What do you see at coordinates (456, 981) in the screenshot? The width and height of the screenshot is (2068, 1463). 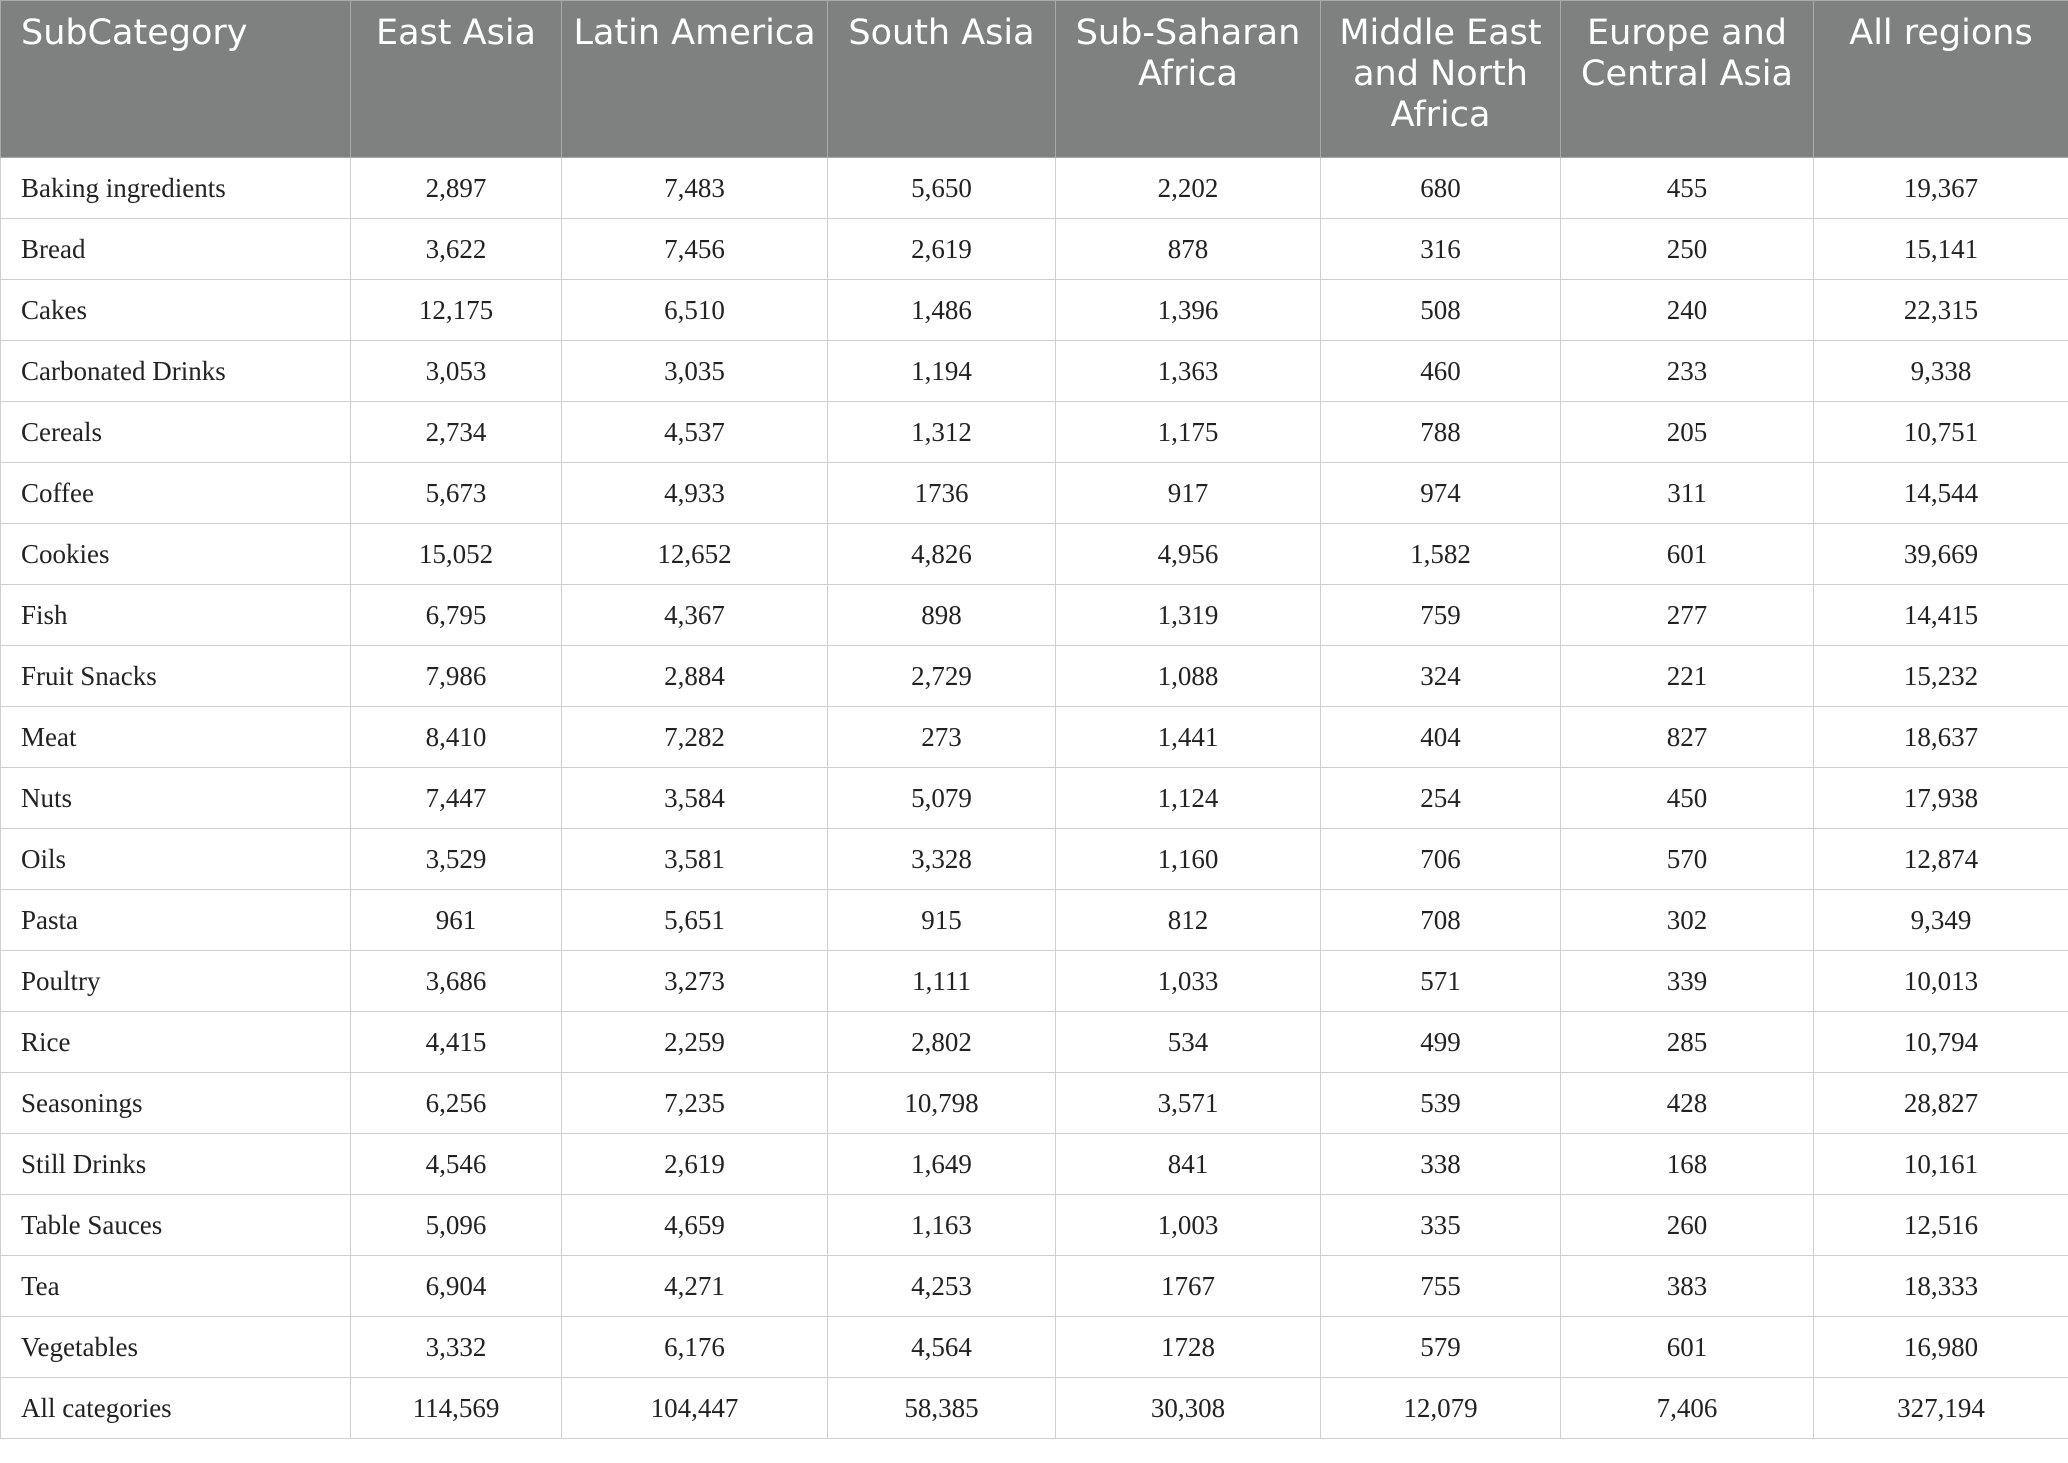 I see `data-cell: 3,686` at bounding box center [456, 981].